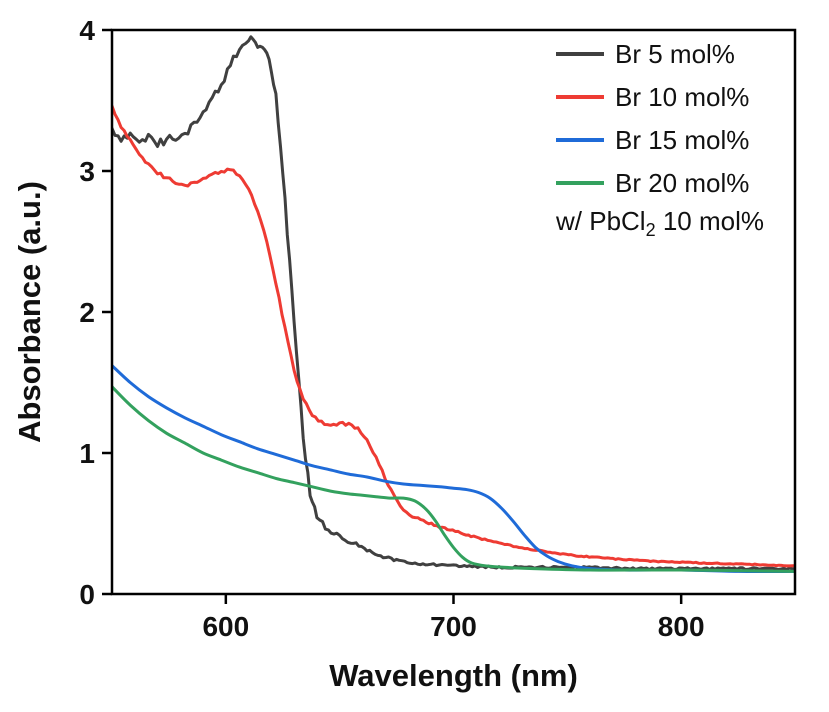 The height and width of the screenshot is (712, 829). I want to click on legend-label: Br 15 mol%, so click(682, 140).